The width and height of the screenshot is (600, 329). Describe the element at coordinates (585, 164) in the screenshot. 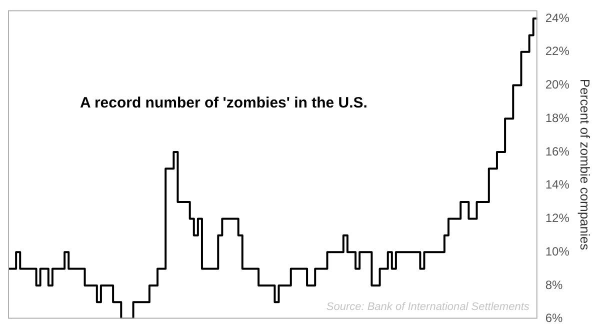

I see `y-axis-title: Percent of zombie companies` at that location.